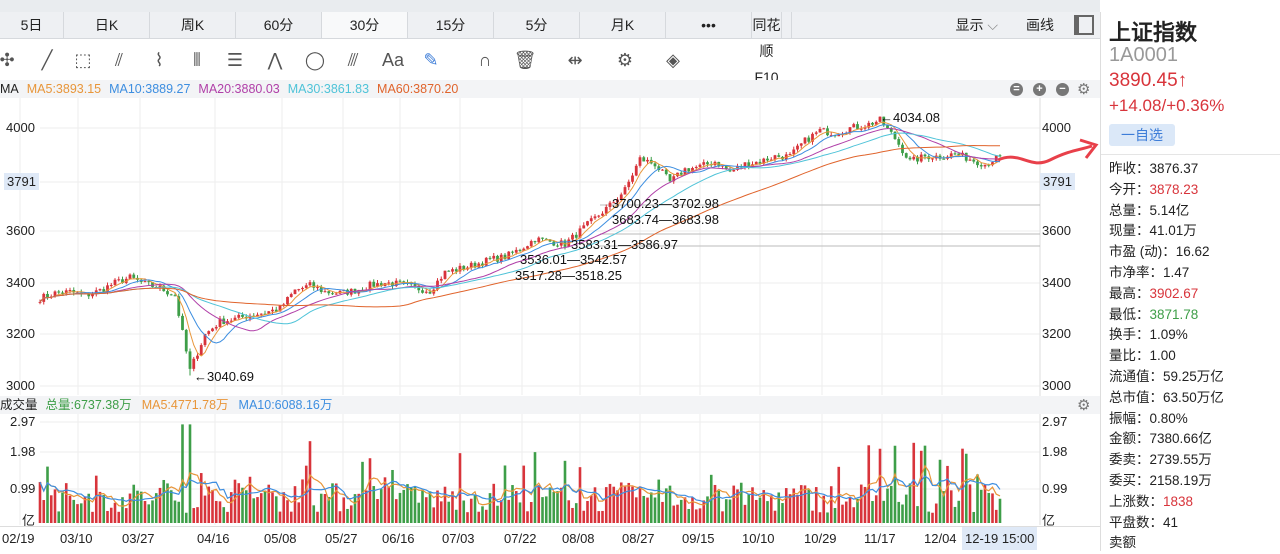 Image resolution: width=1280 pixels, height=554 pixels. Describe the element at coordinates (1084, 25) in the screenshot. I see `panel-toggle-icon` at that location.